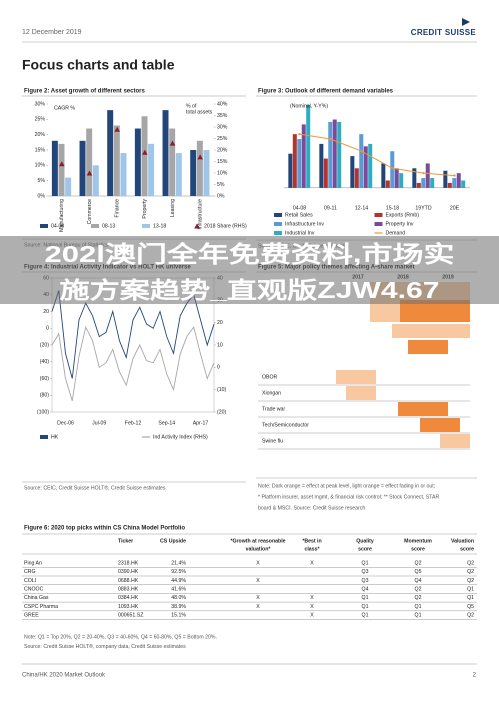 Image resolution: width=499 pixels, height=706 pixels. What do you see at coordinates (365, 541) in the screenshot?
I see `table-header: Quality` at bounding box center [365, 541].